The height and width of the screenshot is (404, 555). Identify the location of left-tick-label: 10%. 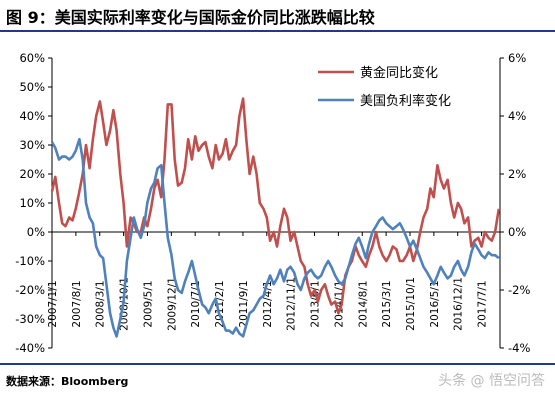
(32, 203).